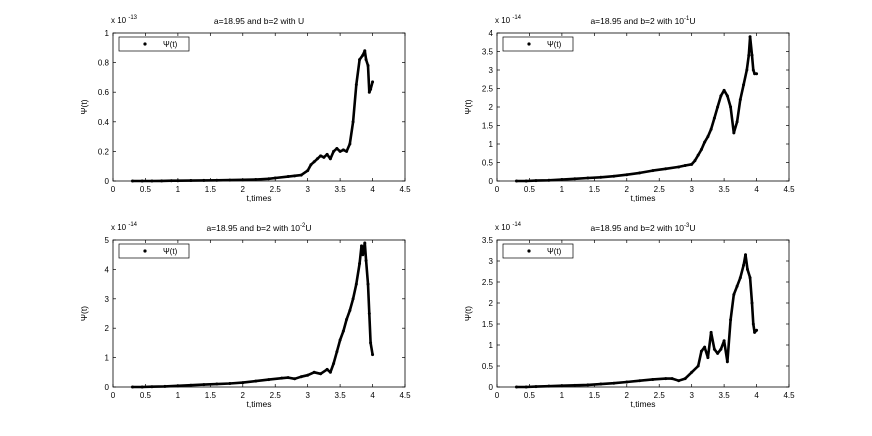 The width and height of the screenshot is (872, 436). I want to click on axes-box, so click(259, 107).